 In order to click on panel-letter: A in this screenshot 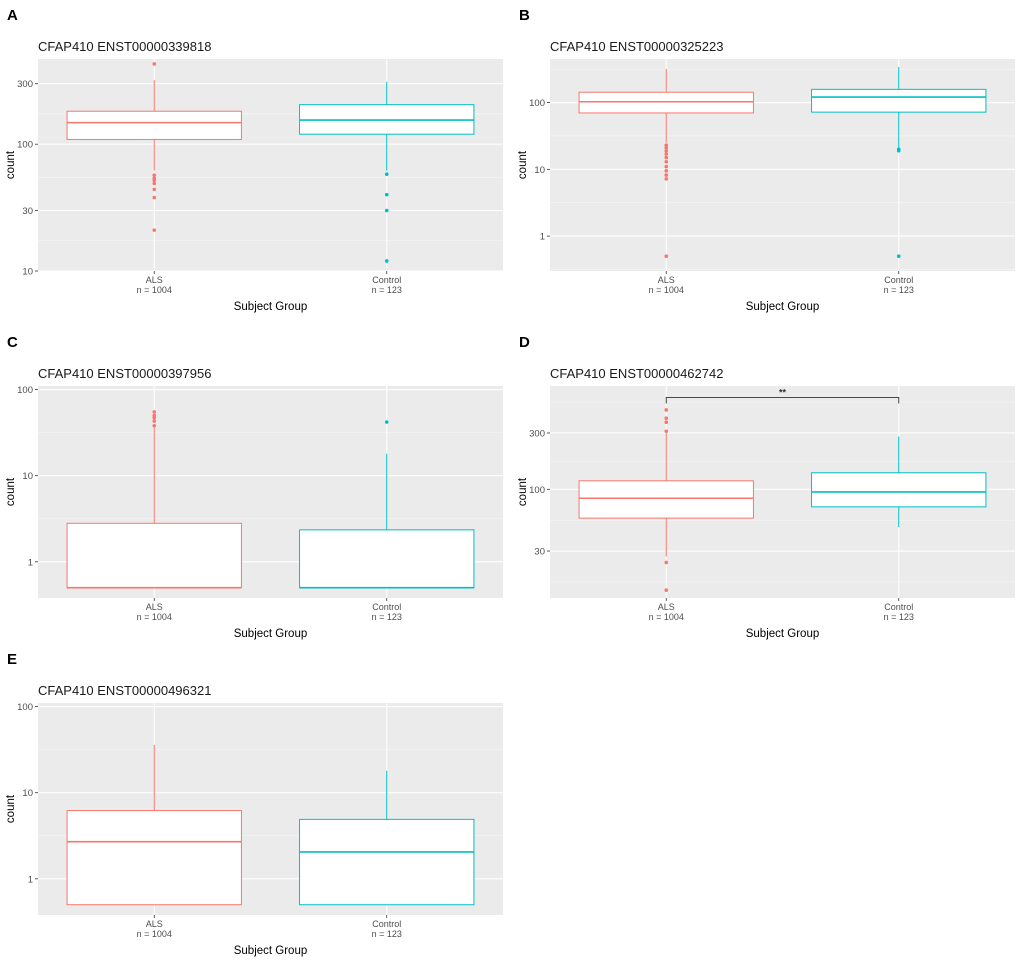, I will do `click(12, 15)`.